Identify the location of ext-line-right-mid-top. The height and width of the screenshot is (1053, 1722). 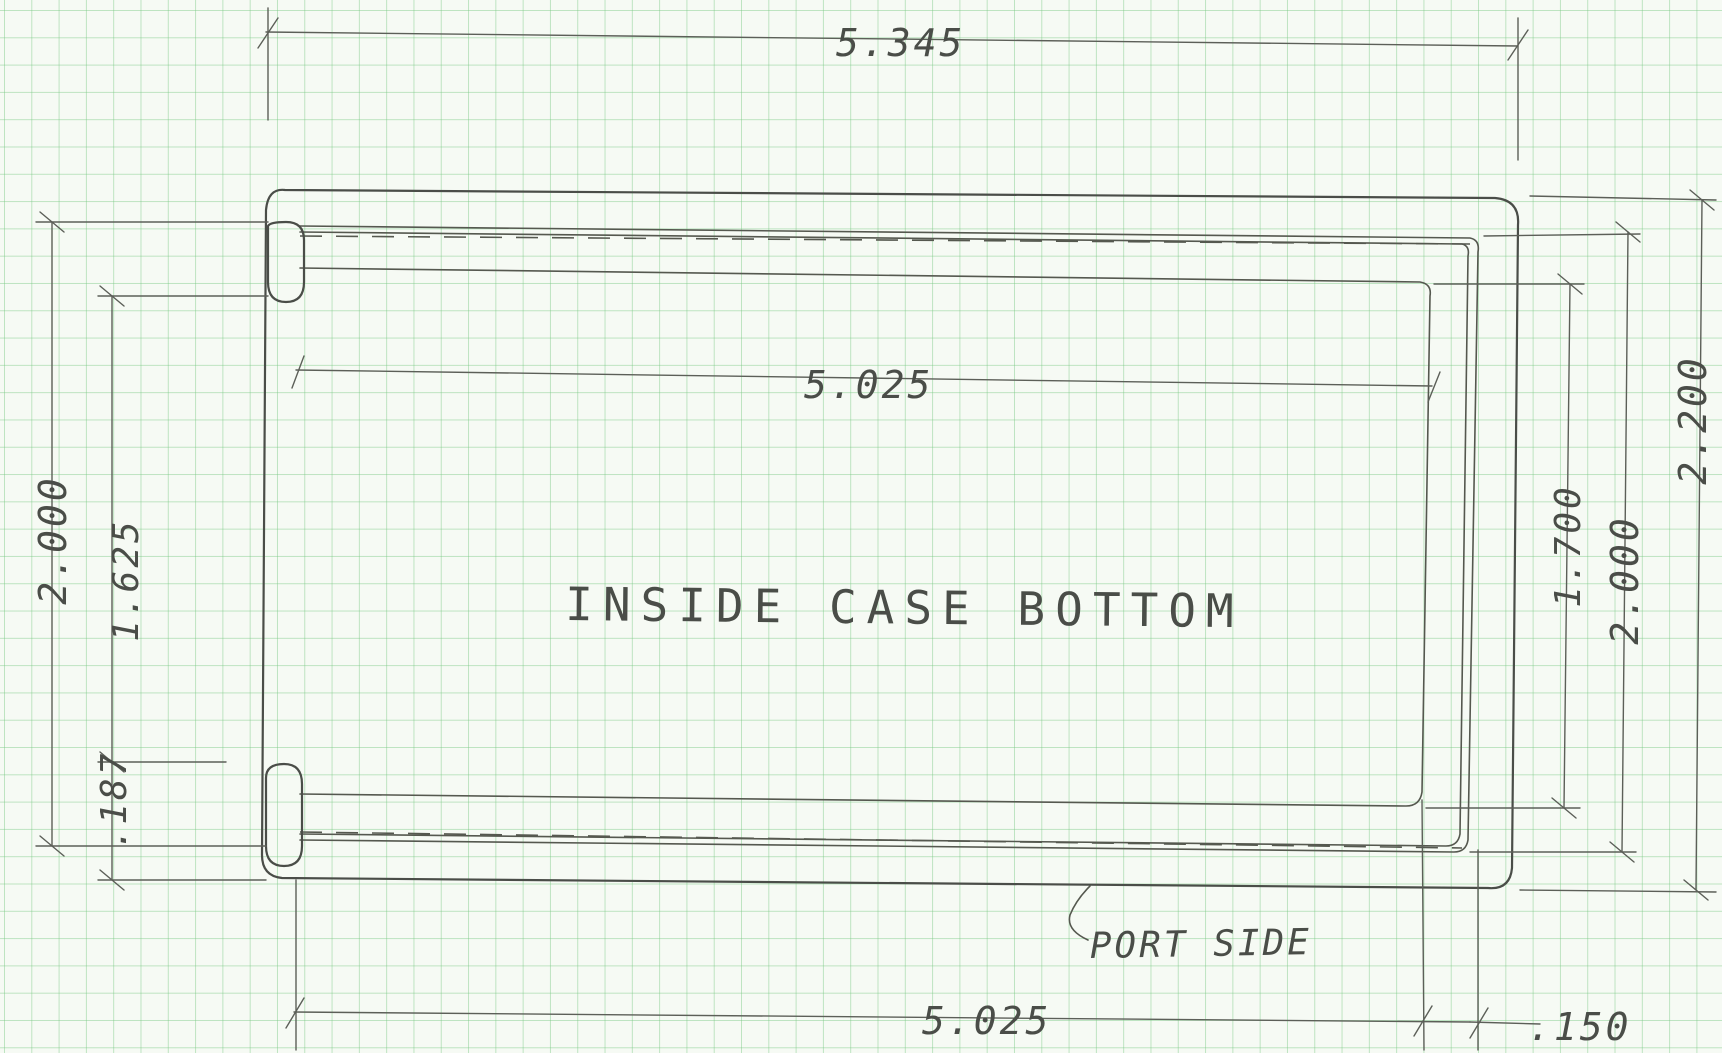
(1562, 235).